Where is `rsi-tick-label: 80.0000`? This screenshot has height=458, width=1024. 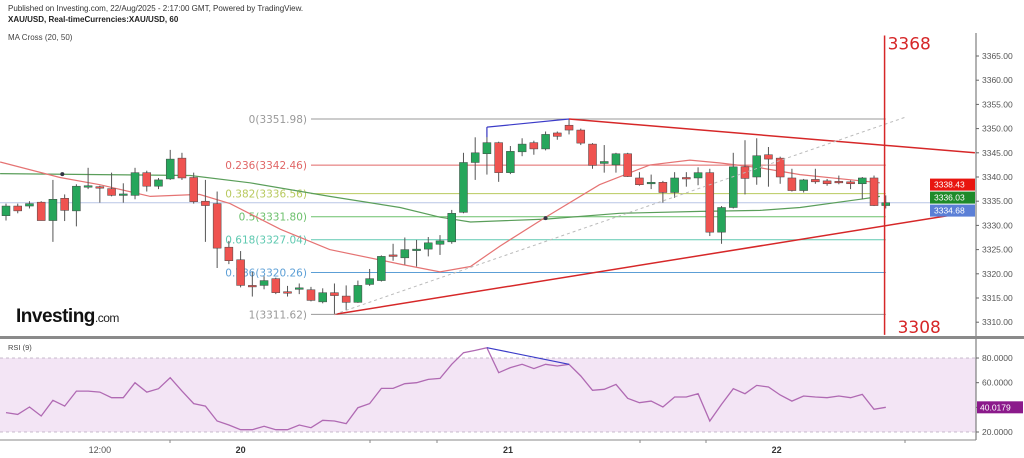 rsi-tick-label: 80.0000 is located at coordinates (997, 358).